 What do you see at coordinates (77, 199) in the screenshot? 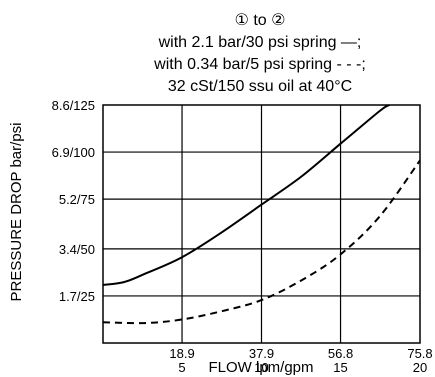
I see `y-tick-label: 5.2/75` at bounding box center [77, 199].